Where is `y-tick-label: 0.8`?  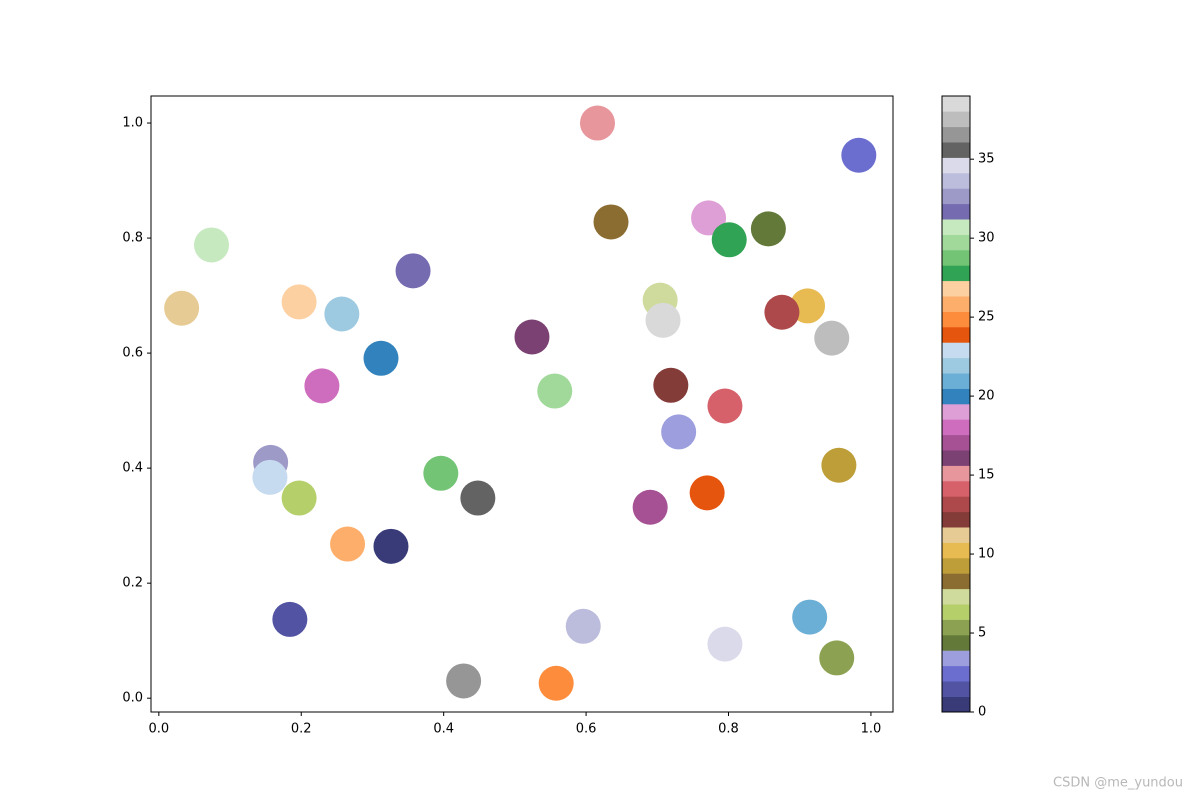
y-tick-label: 0.8 is located at coordinates (132, 238).